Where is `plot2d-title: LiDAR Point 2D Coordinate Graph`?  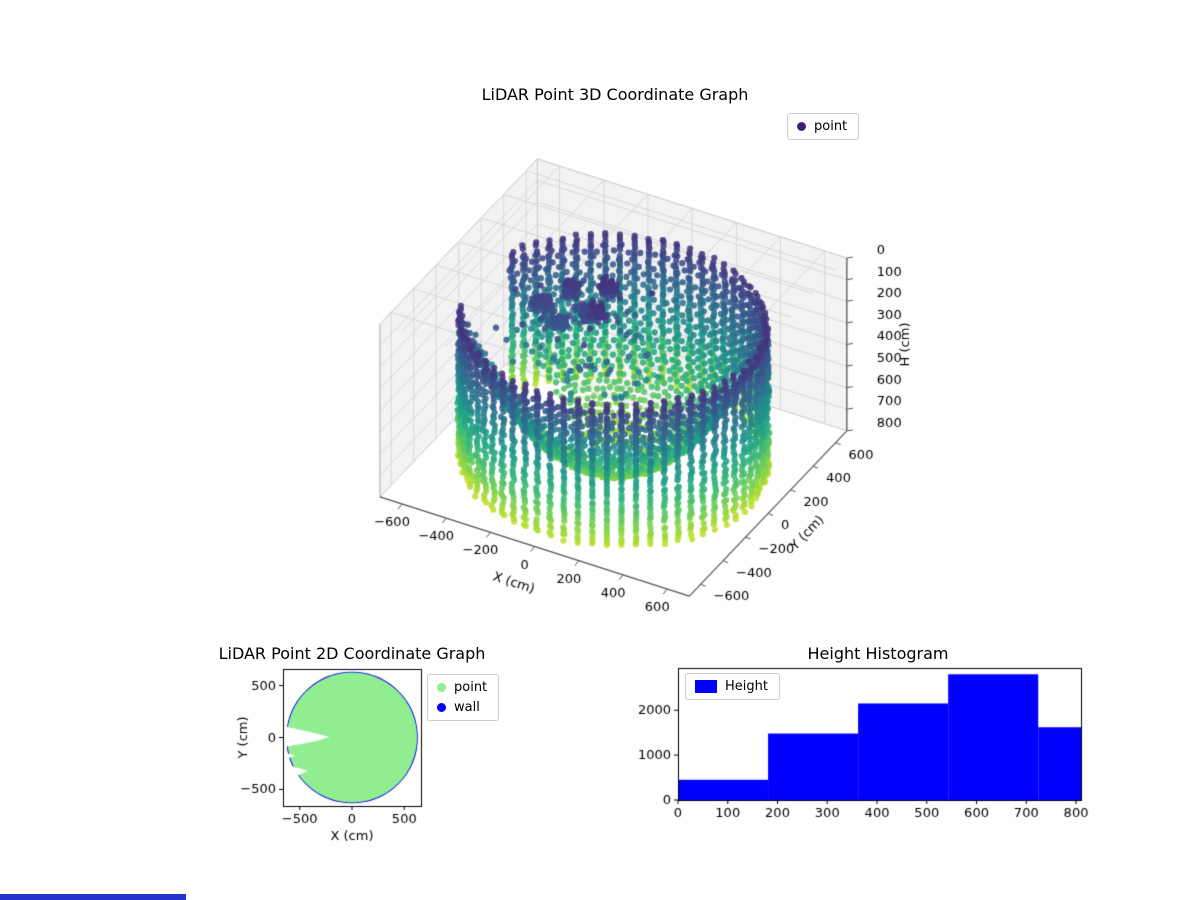
plot2d-title: LiDAR Point 2D Coordinate Graph is located at coordinates (352, 653).